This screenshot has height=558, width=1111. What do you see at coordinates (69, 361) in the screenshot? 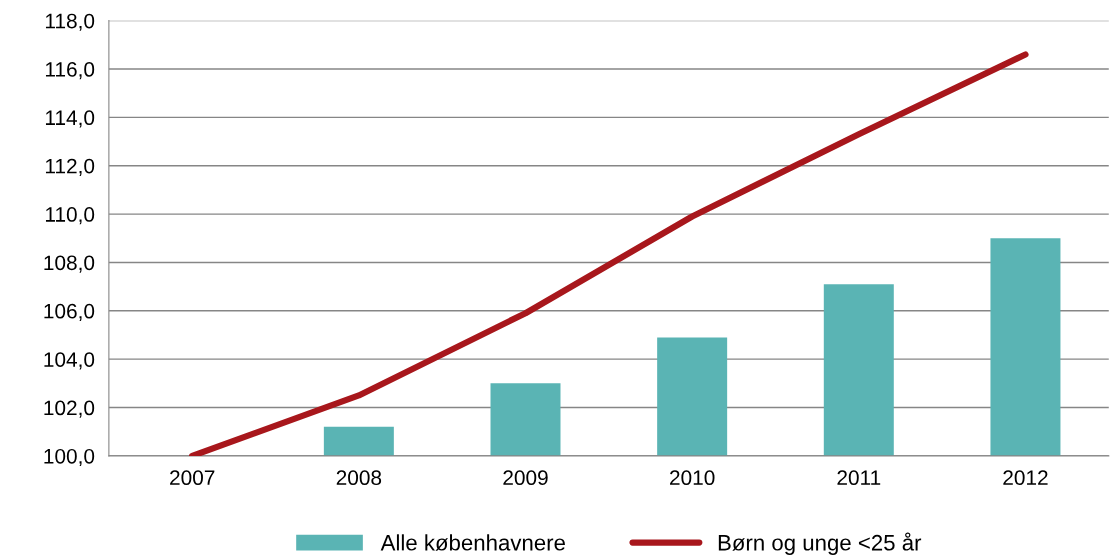
I see `y-tick-label: 104,0` at bounding box center [69, 361].